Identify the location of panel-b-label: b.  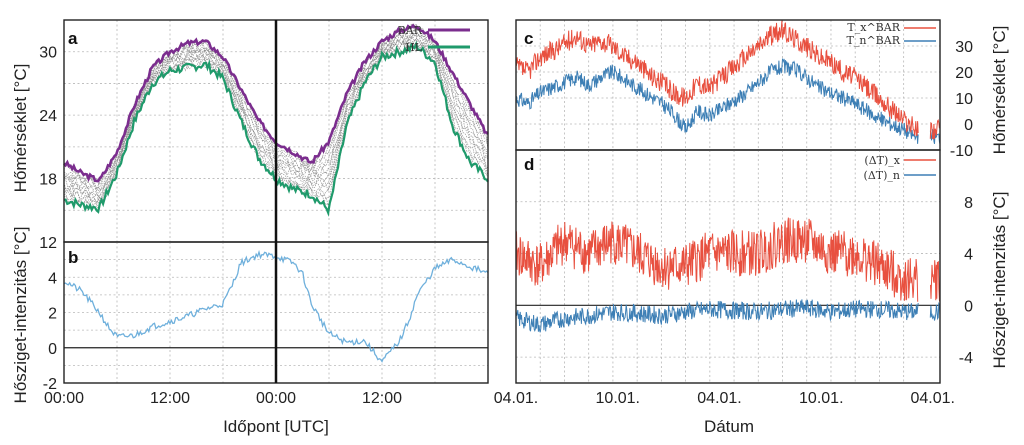
(73, 257).